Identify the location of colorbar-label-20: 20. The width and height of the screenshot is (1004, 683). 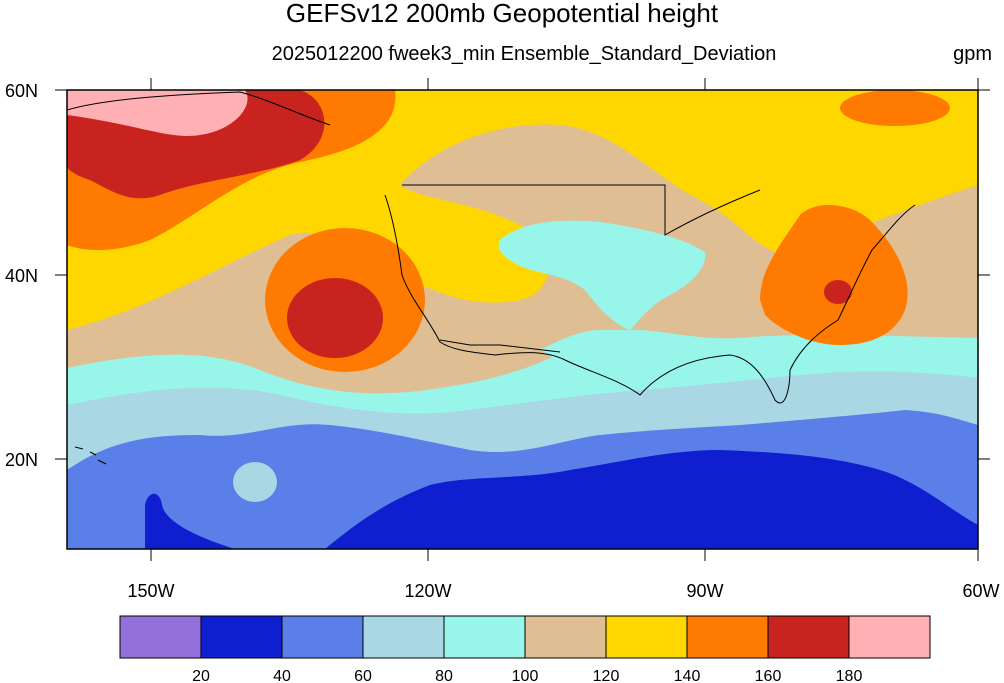
(201, 675).